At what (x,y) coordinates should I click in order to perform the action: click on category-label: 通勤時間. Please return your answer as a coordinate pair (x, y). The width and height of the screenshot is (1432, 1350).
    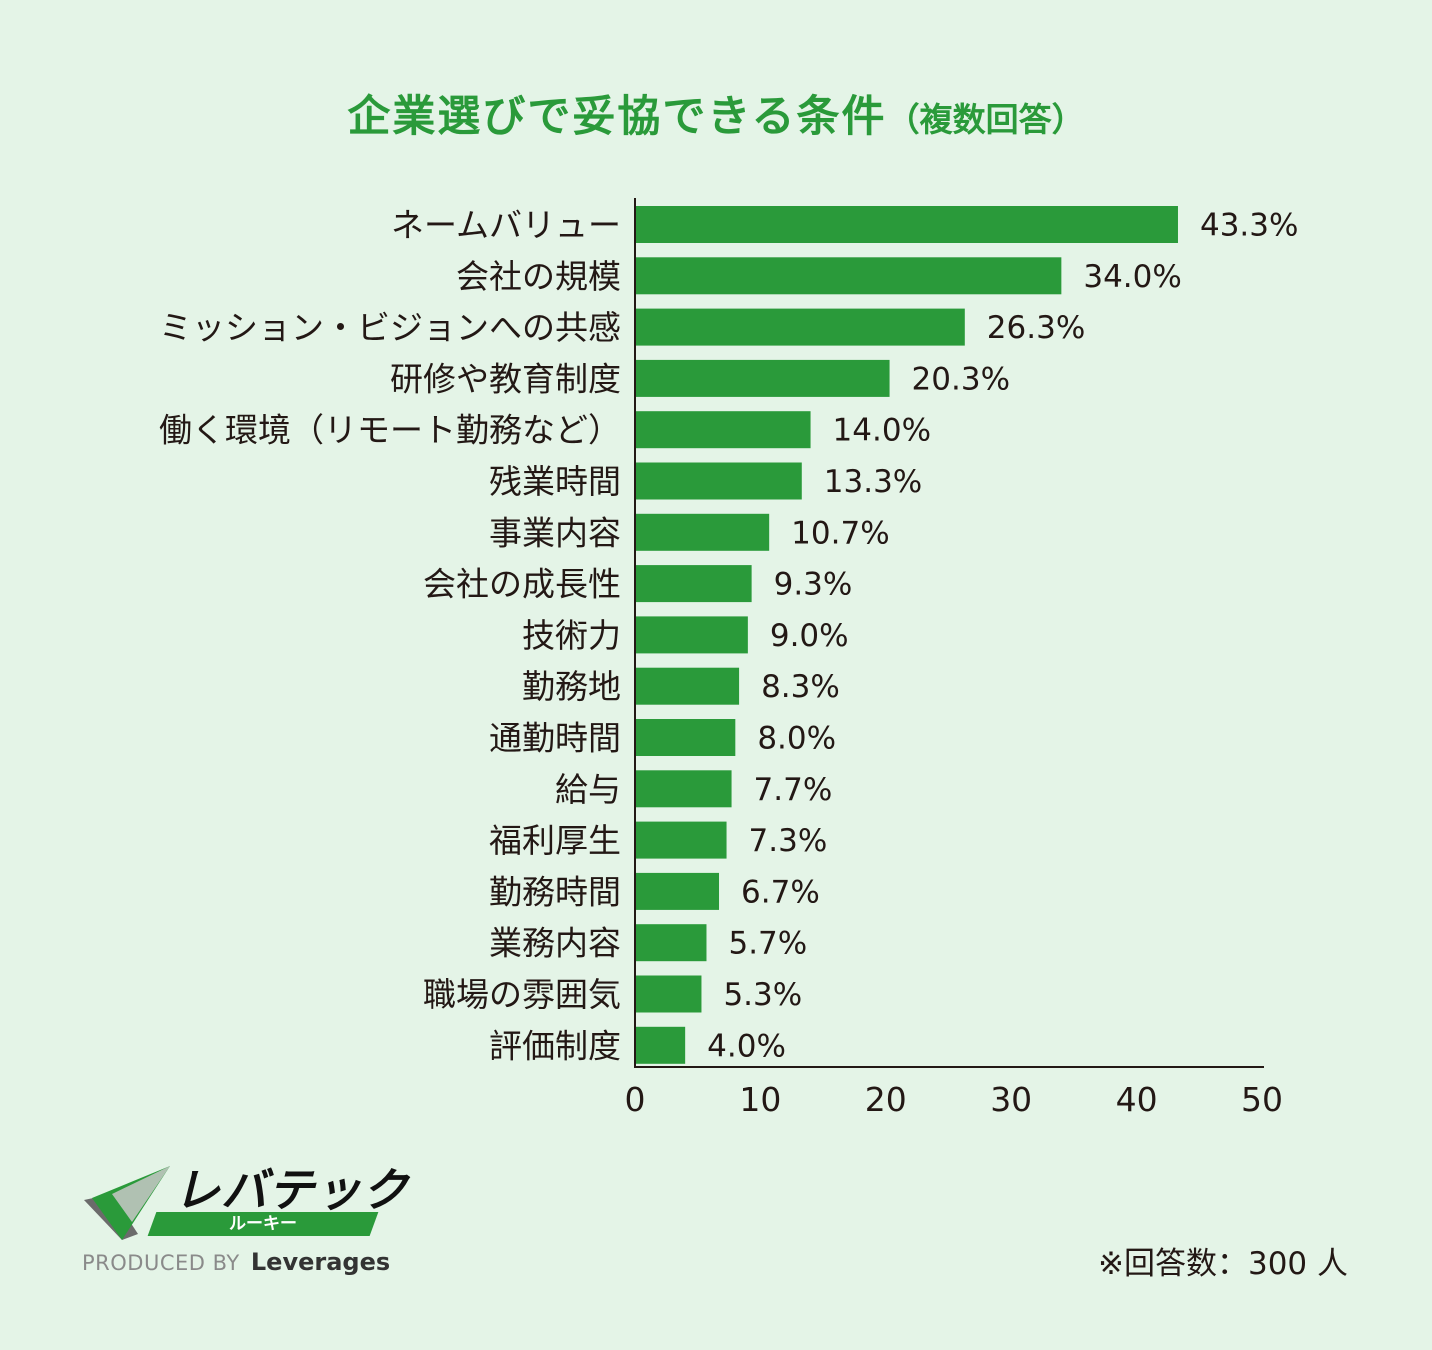
    Looking at the image, I should click on (555, 738).